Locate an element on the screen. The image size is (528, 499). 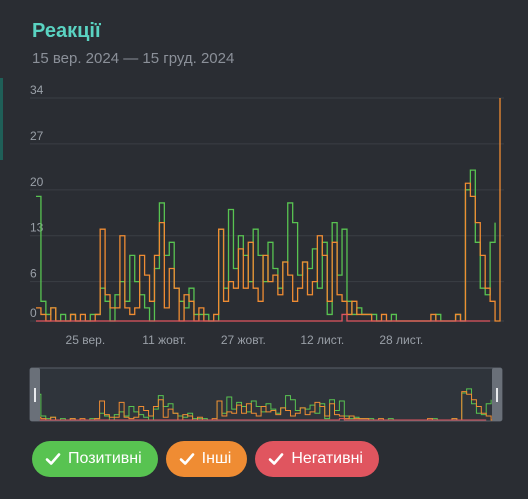
navigator-handle-left is located at coordinates (35, 394).